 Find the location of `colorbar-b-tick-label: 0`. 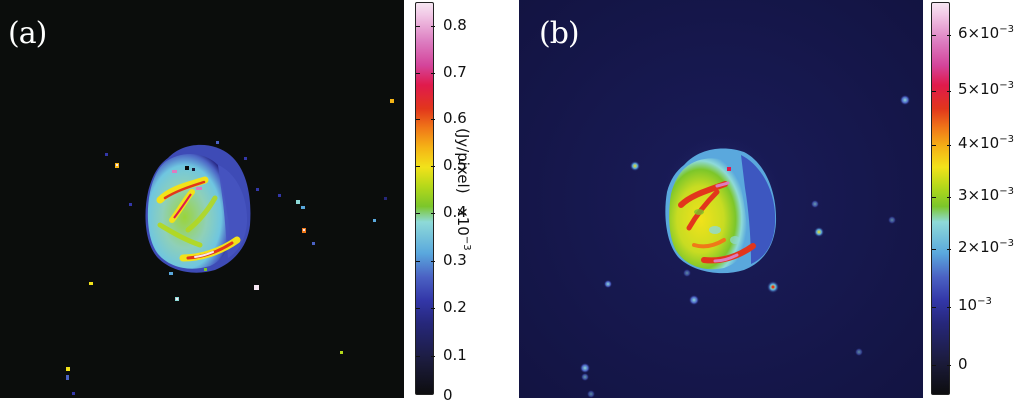

colorbar-b-tick-label: 0 is located at coordinates (963, 364).